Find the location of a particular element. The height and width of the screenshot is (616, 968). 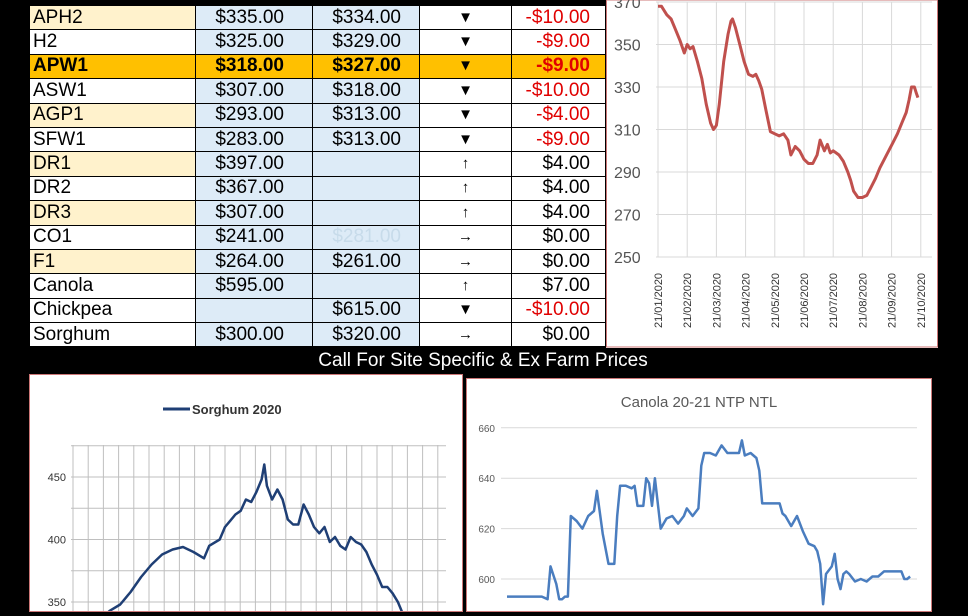

price-cell: $367.00 is located at coordinates (254, 188).